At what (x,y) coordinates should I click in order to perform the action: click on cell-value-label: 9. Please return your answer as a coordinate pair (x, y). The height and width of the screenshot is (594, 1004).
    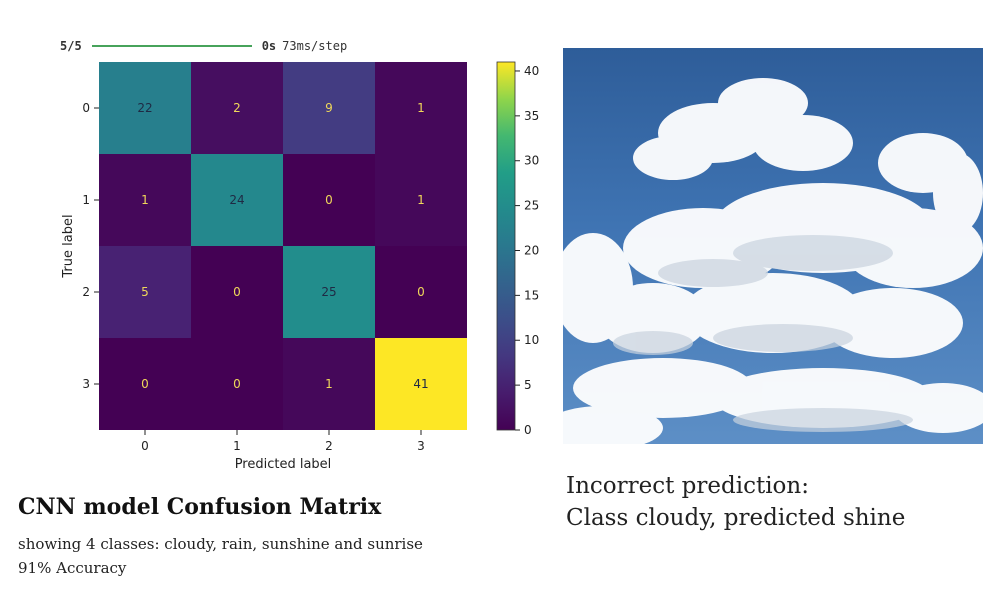
    Looking at the image, I should click on (329, 108).